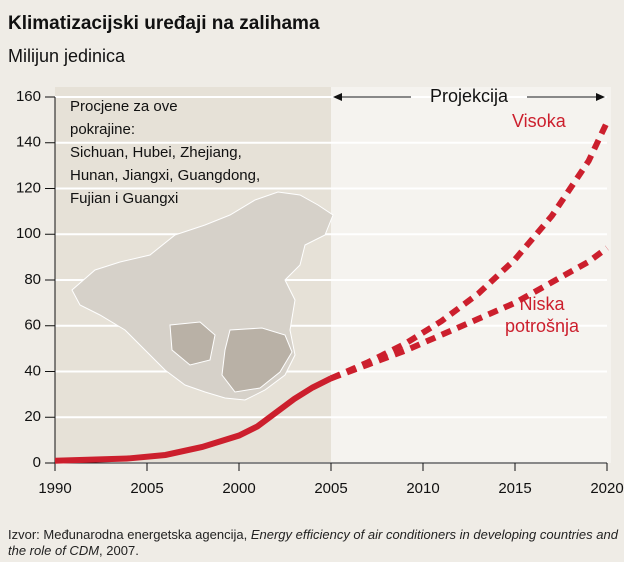 The height and width of the screenshot is (562, 624). I want to click on x-tick-label: 1990, so click(54, 488).